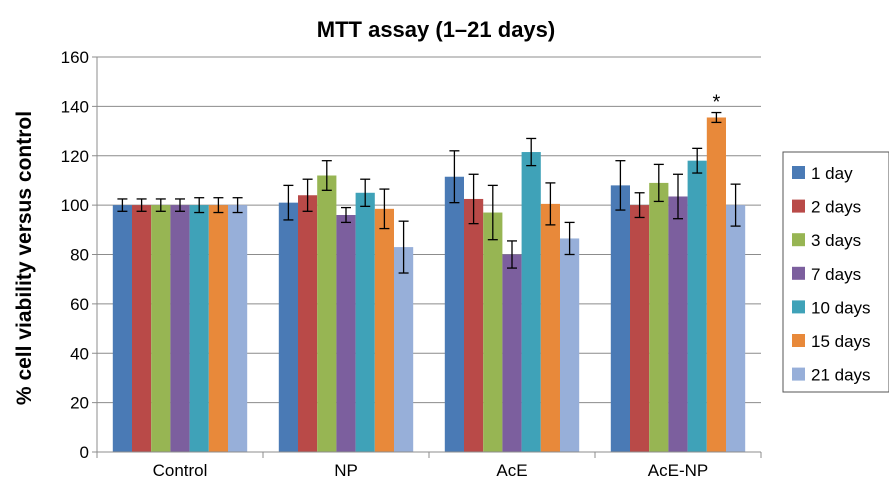 The image size is (889, 481). I want to click on y-tick-label: 40, so click(79, 353).